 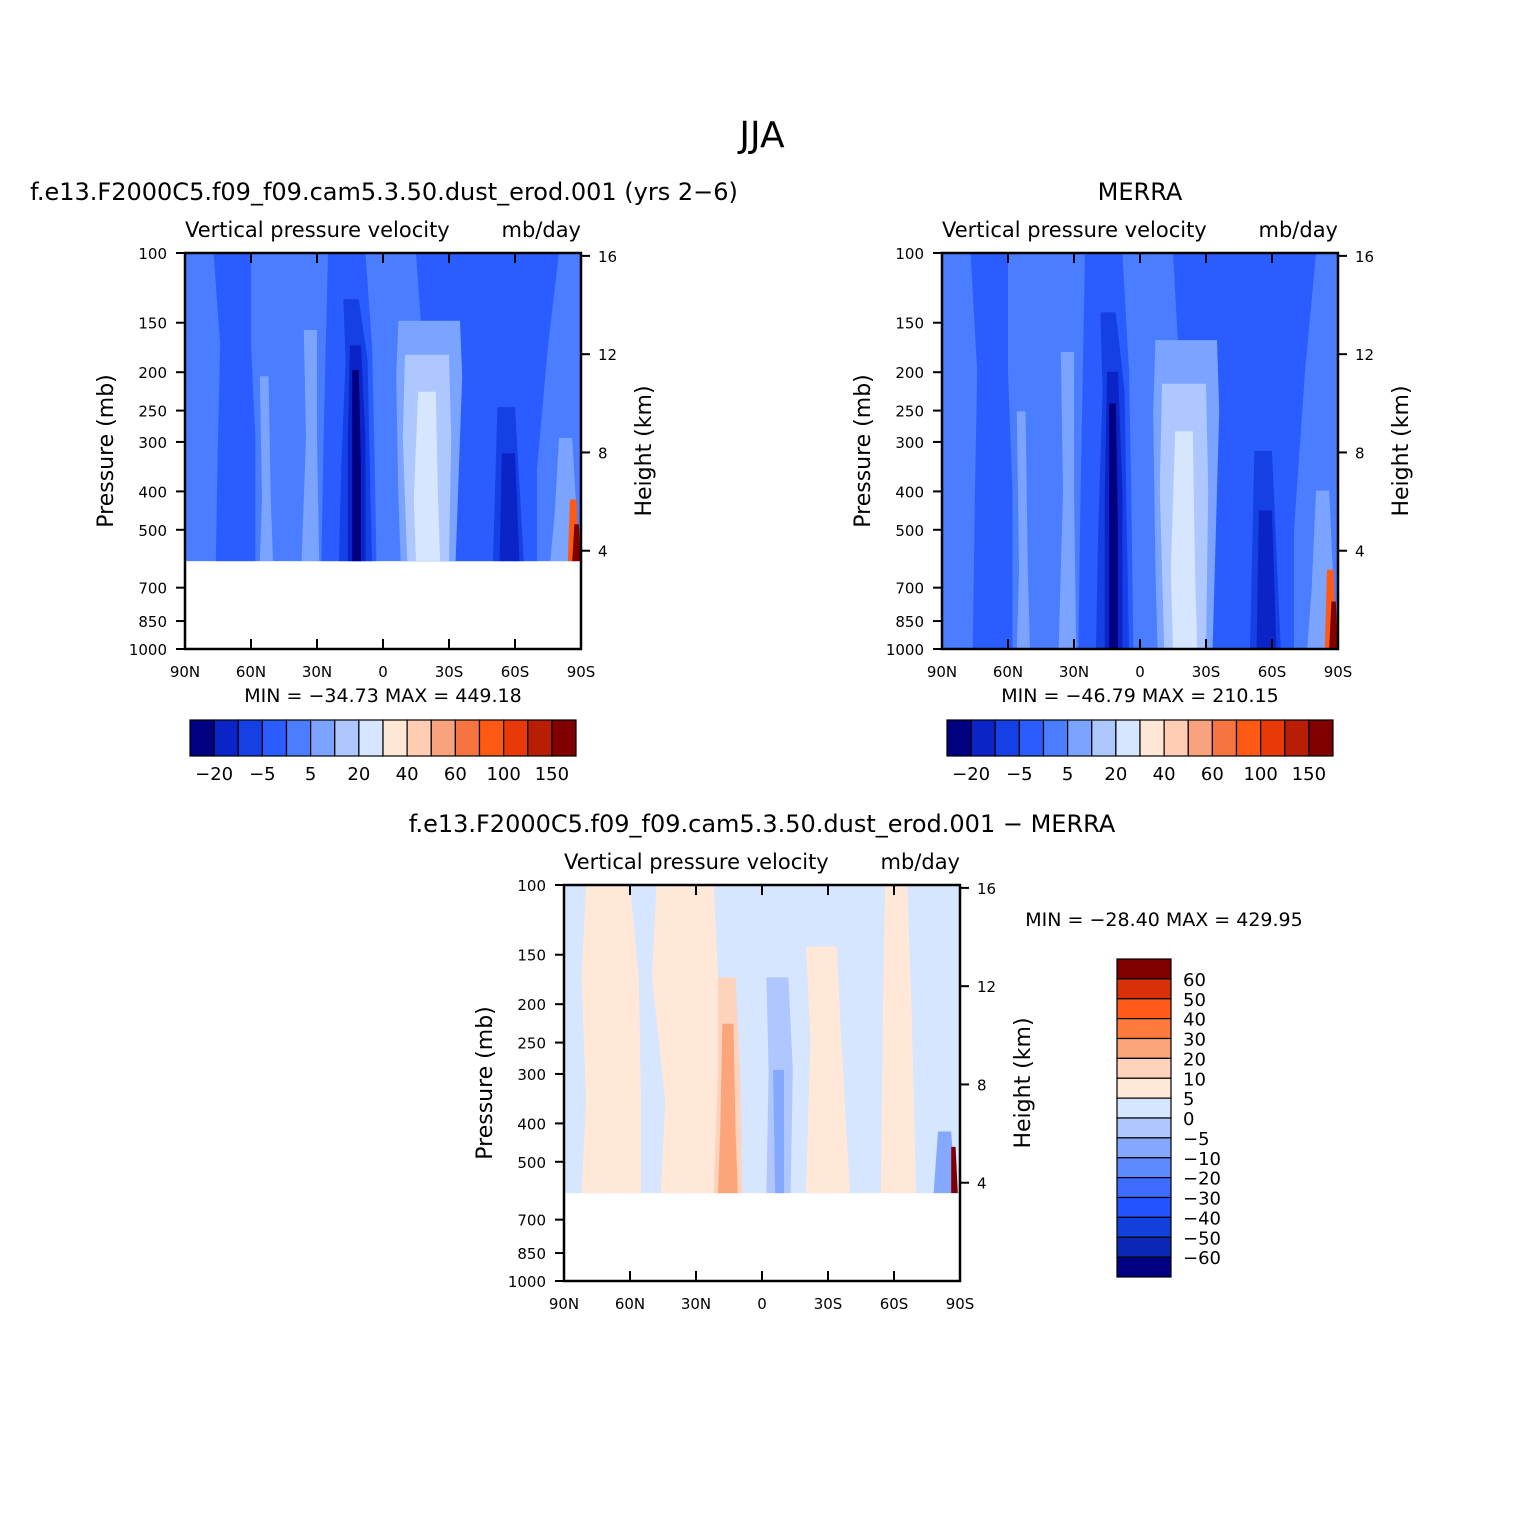 I want to click on colorbar-label: 0, so click(x=1188, y=1119).